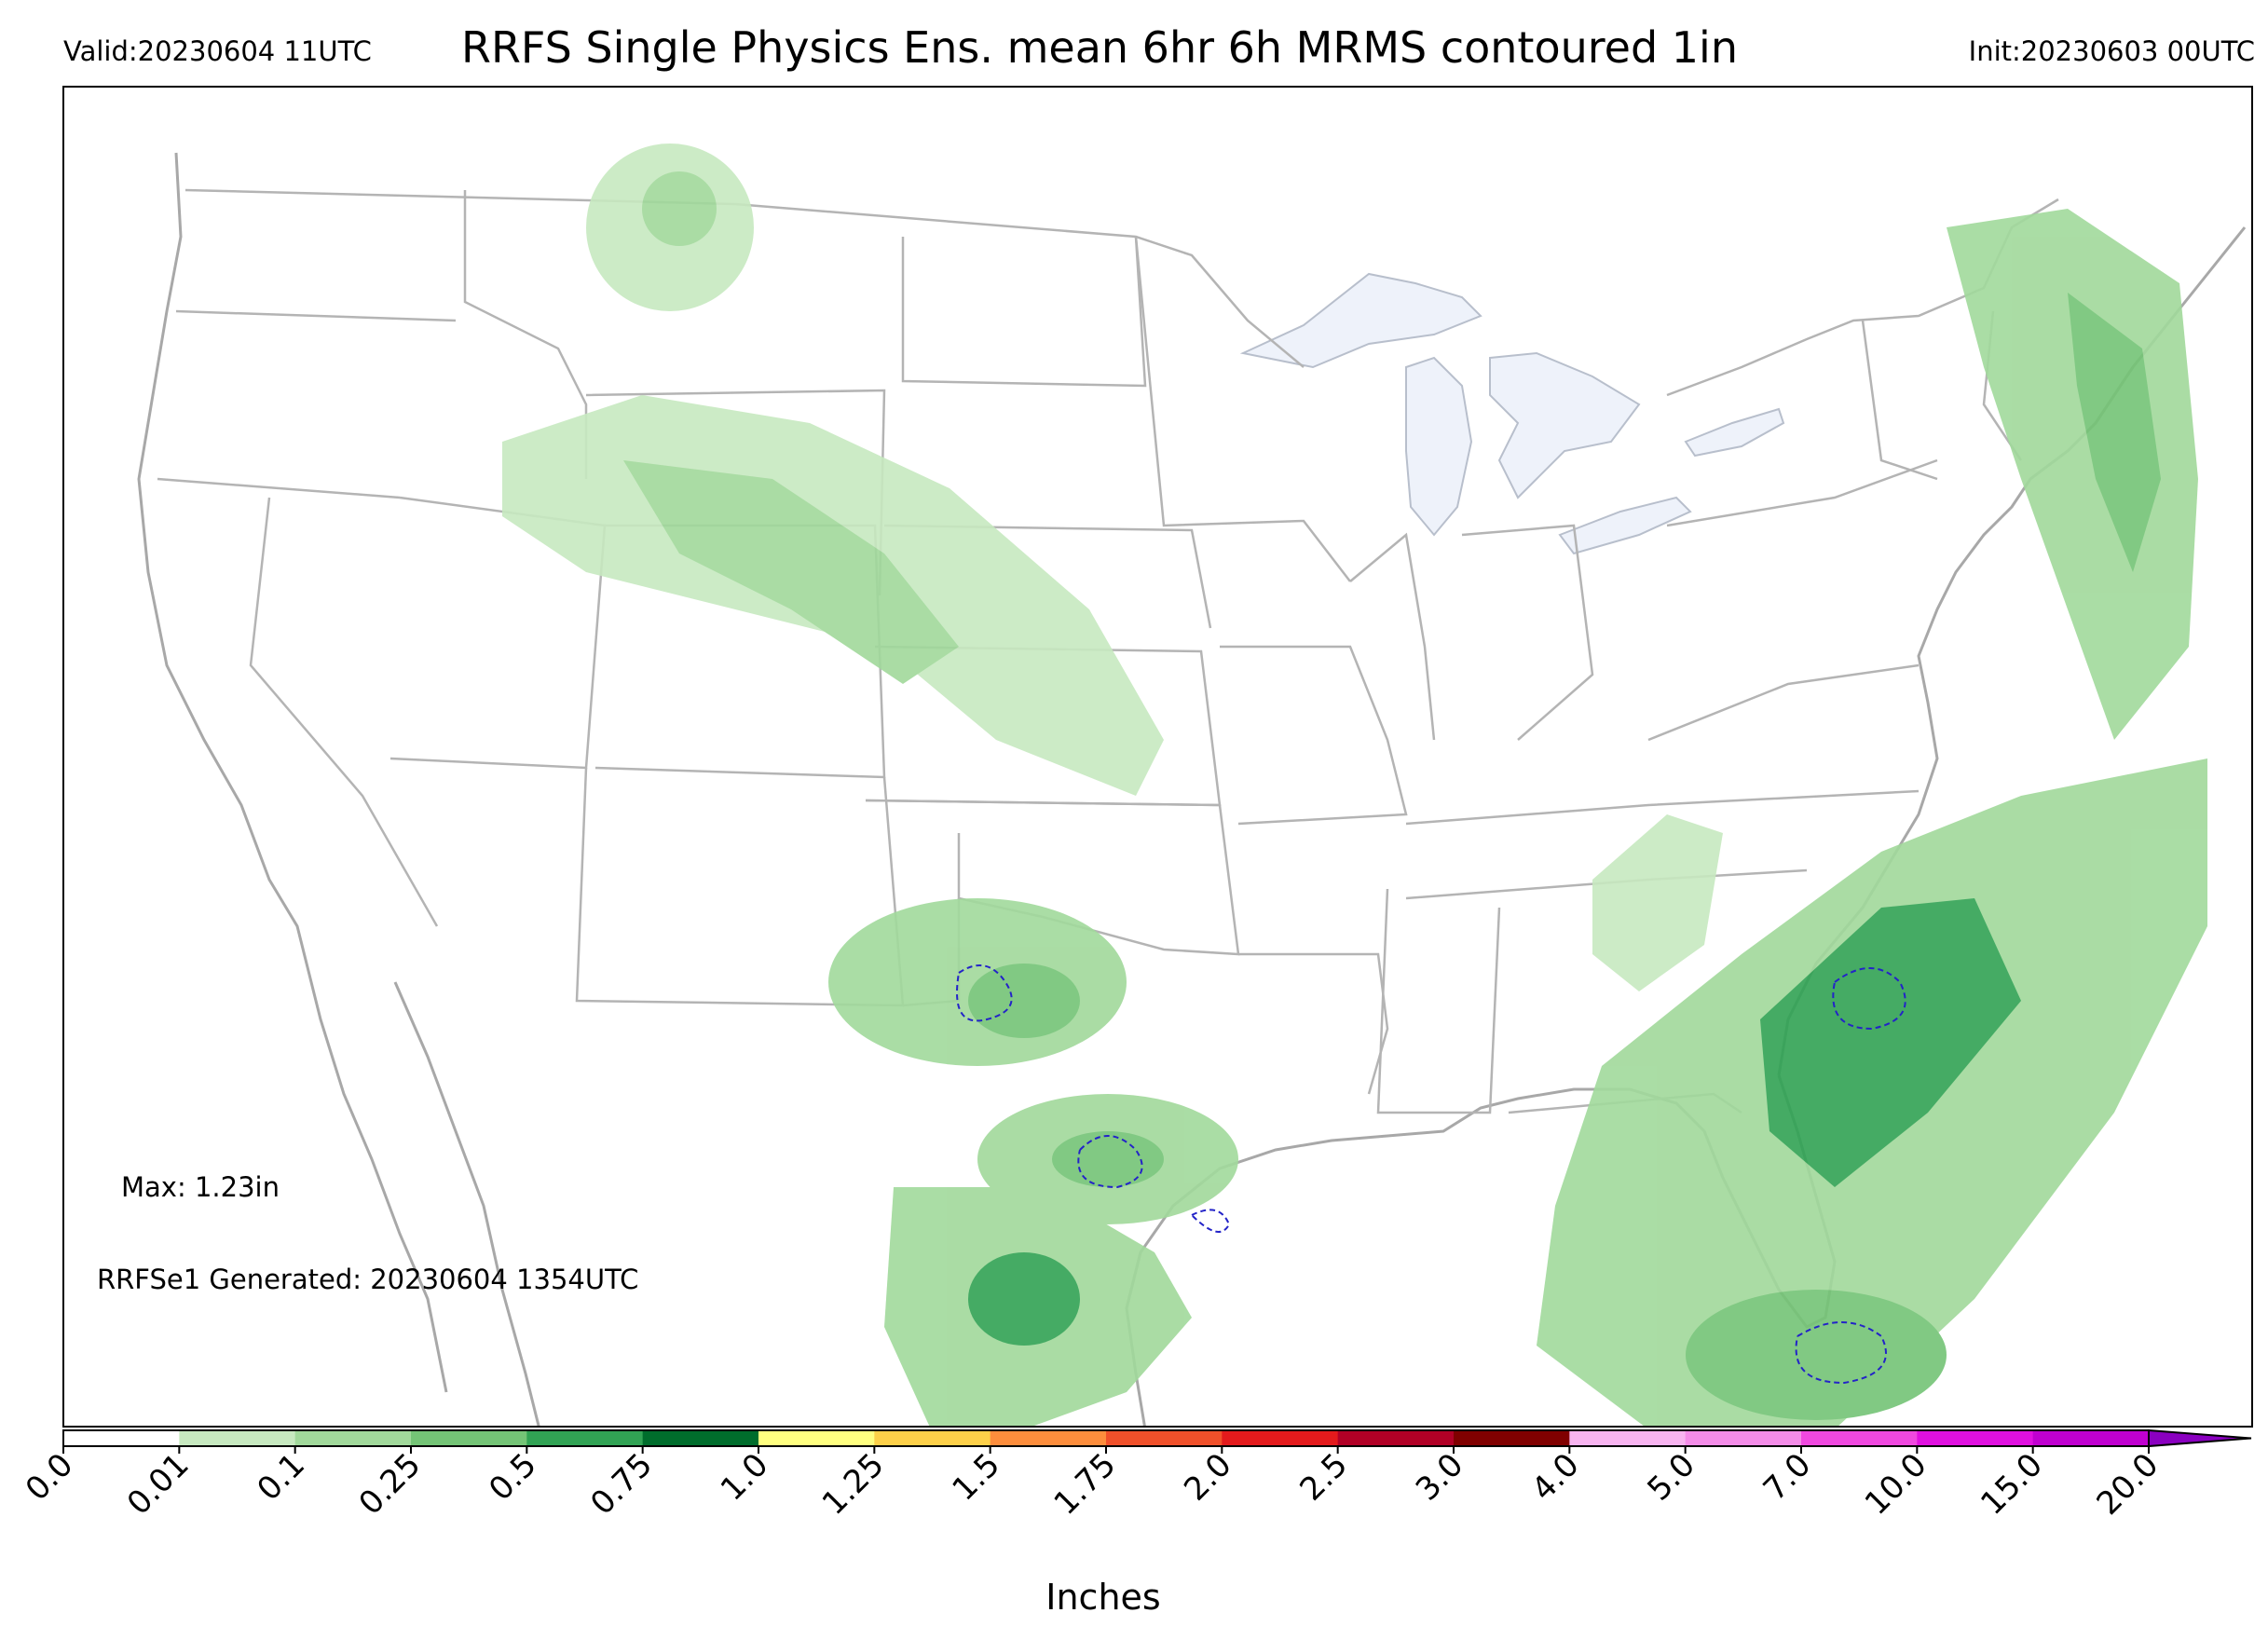 The width and height of the screenshot is (2268, 1640). Describe the element at coordinates (1085, 1484) in the screenshot. I see `colorbar-tick-label: 1.75` at that location.